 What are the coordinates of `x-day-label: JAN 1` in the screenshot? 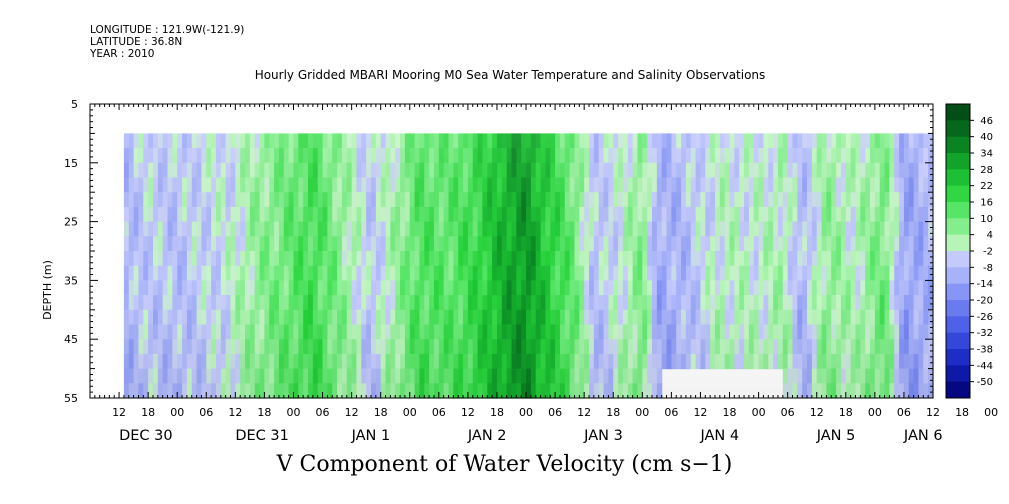 It's located at (371, 436).